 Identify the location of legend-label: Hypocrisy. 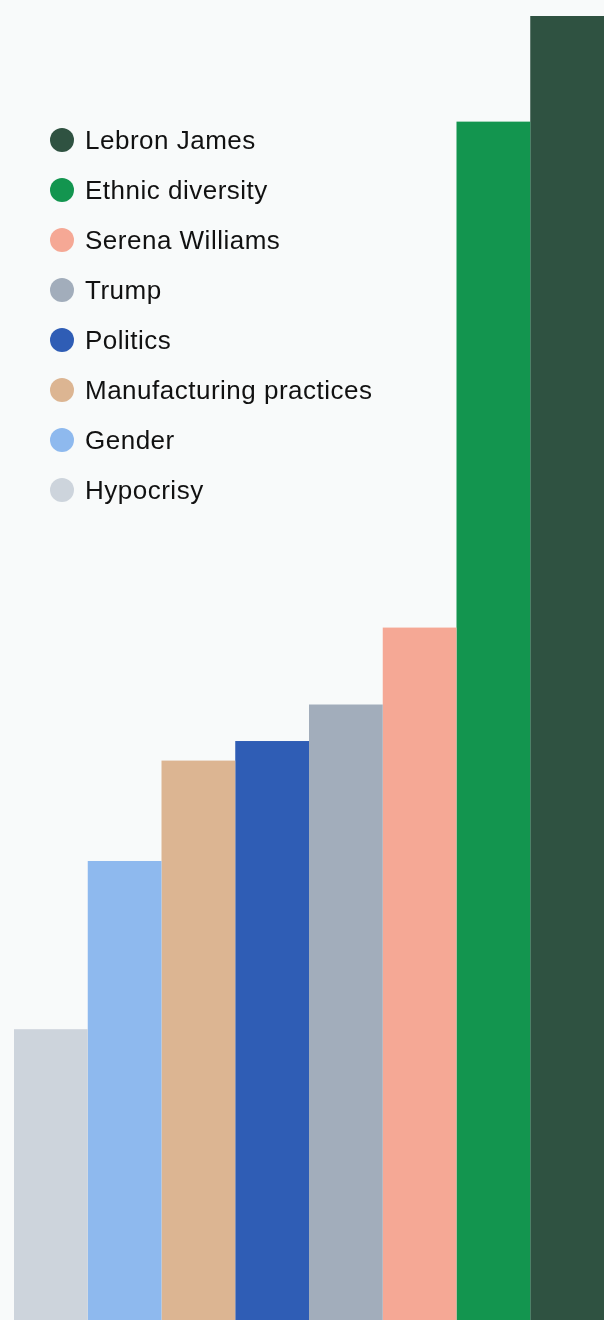
(144, 490).